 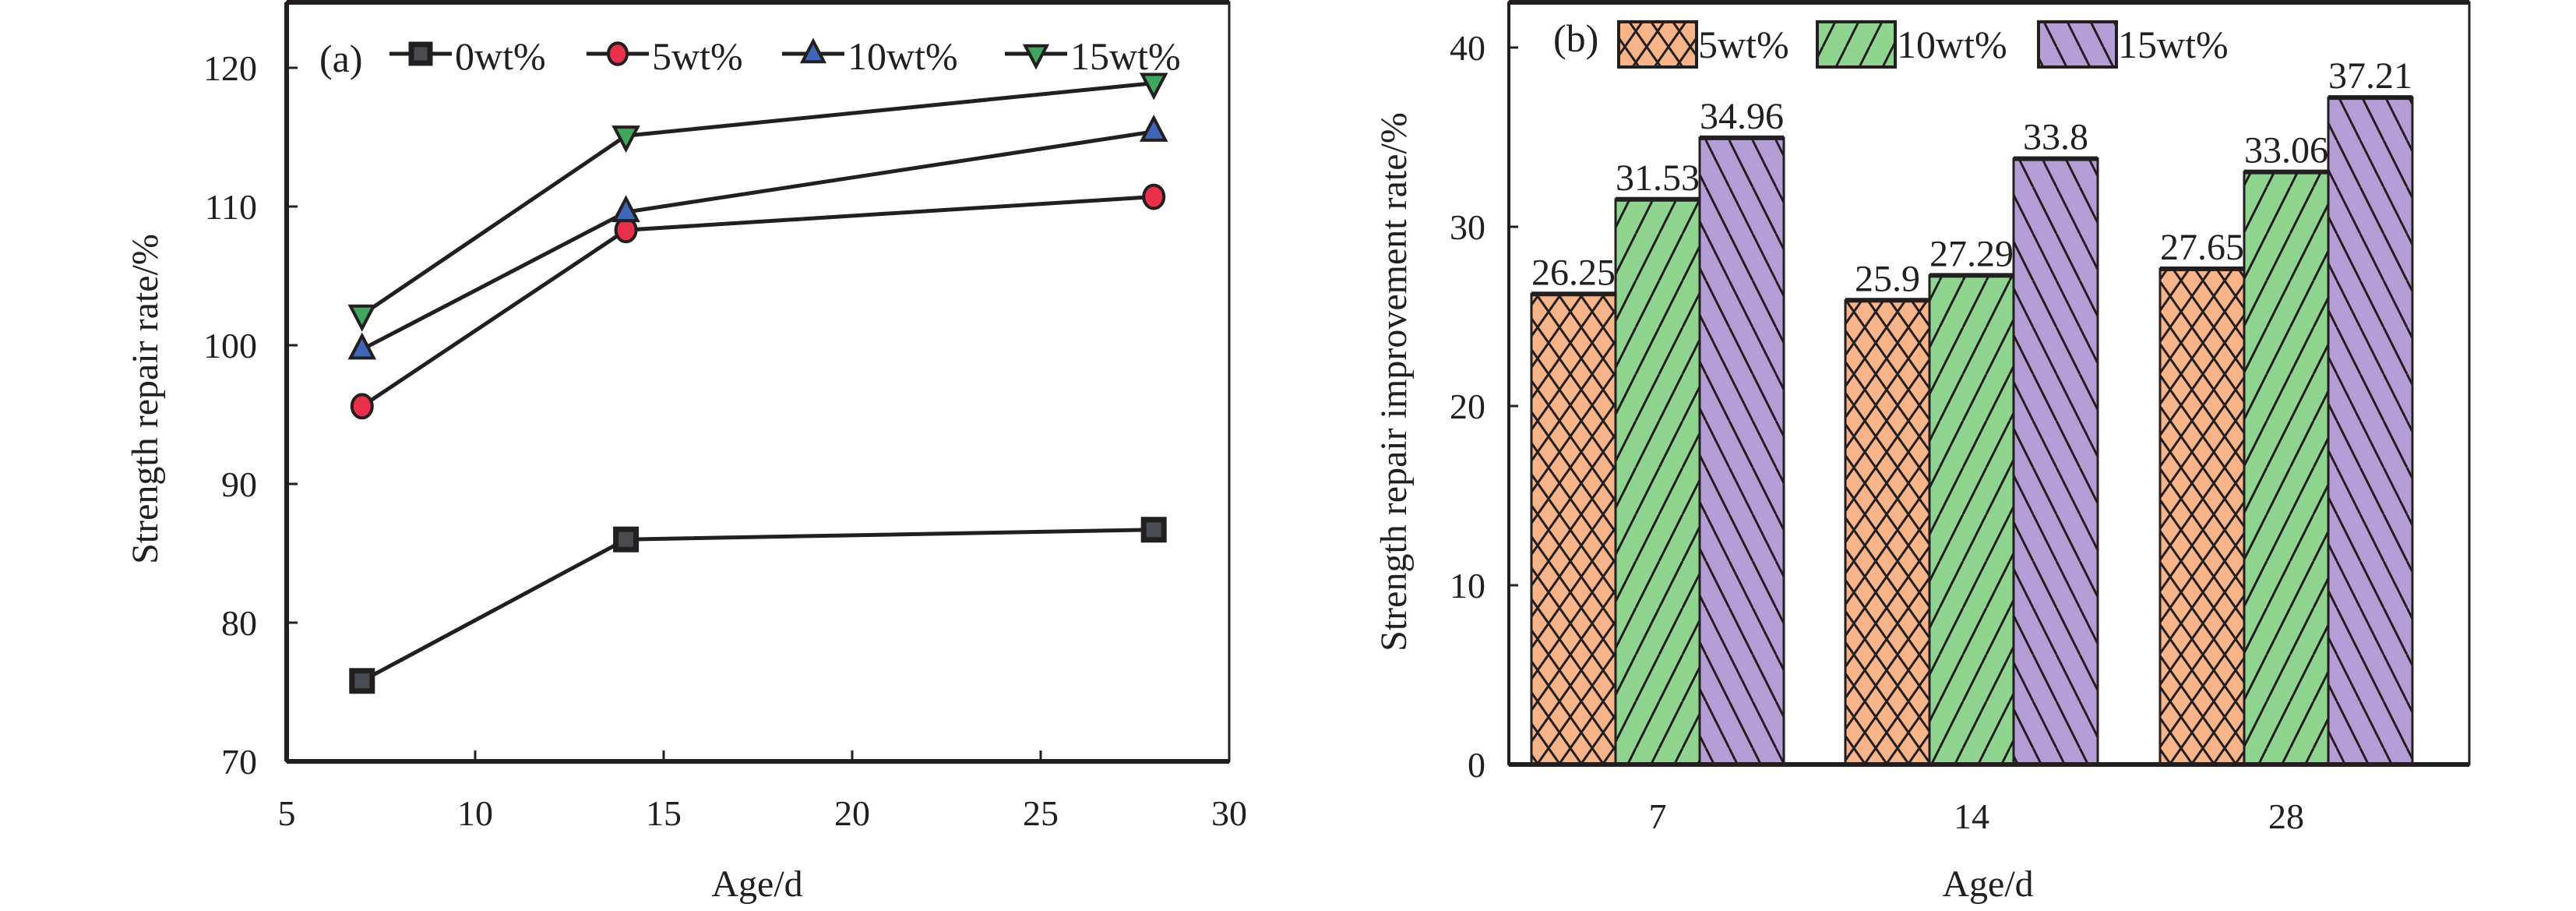 I want to click on data-label: 25.9, so click(x=1887, y=278).